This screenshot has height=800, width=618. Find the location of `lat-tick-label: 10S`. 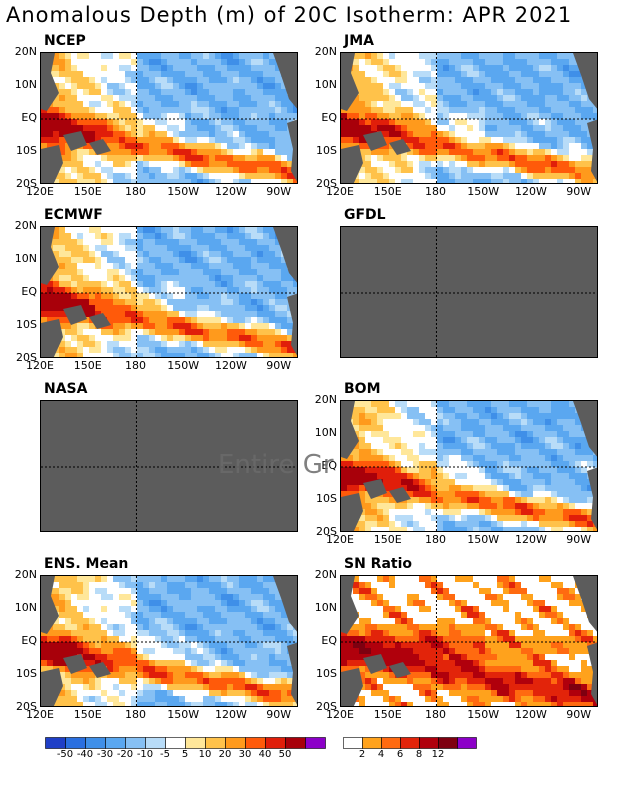

lat-tick-label: 10S is located at coordinates (26, 324).